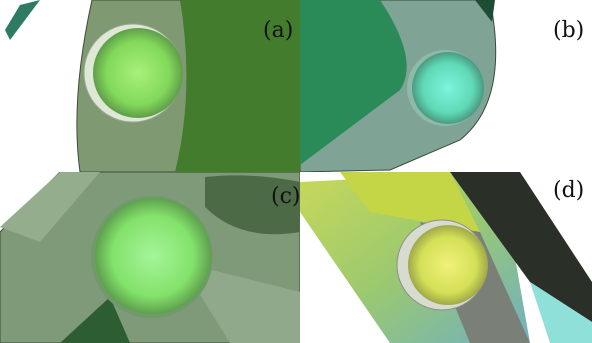 The image size is (592, 343). What do you see at coordinates (50, 207) in the screenshot?
I see `light-facet` at bounding box center [50, 207].